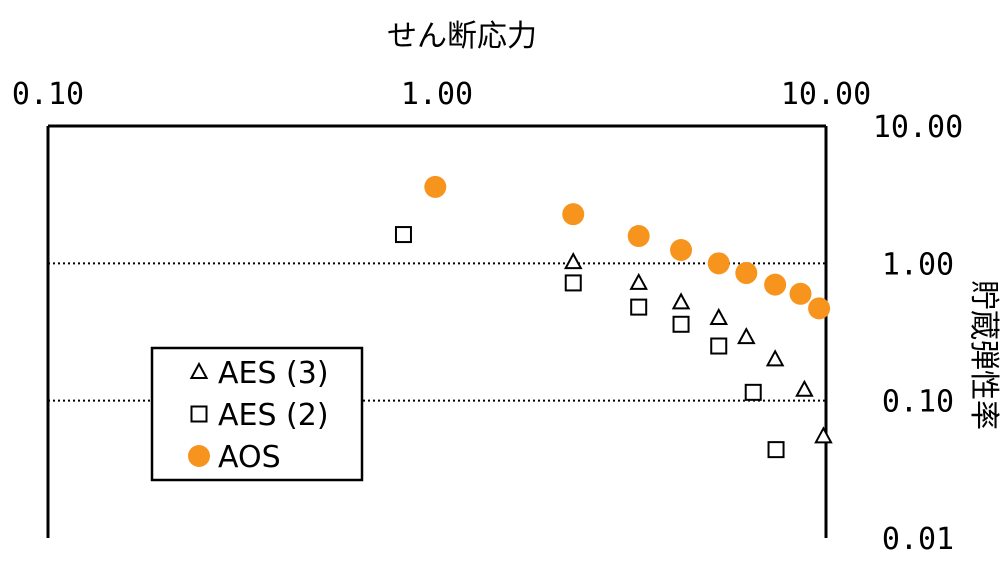 This screenshot has width=1000, height=564. Describe the element at coordinates (437, 94) in the screenshot. I see `x-tick-label: 1.00` at that location.